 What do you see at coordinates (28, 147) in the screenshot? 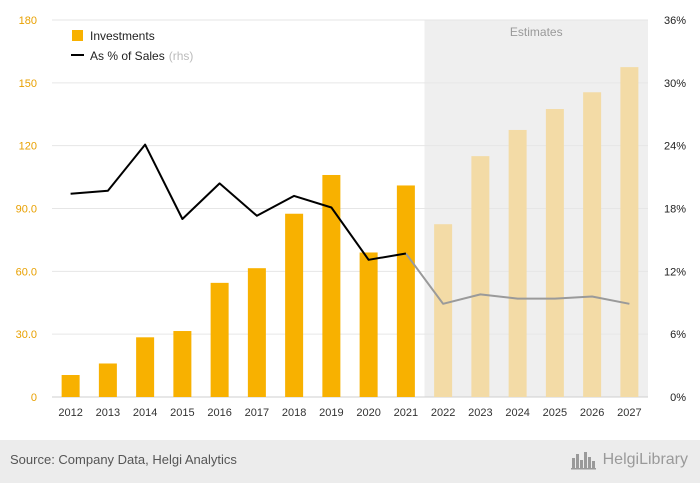
I see `left-tick-label: 120` at bounding box center [28, 147].